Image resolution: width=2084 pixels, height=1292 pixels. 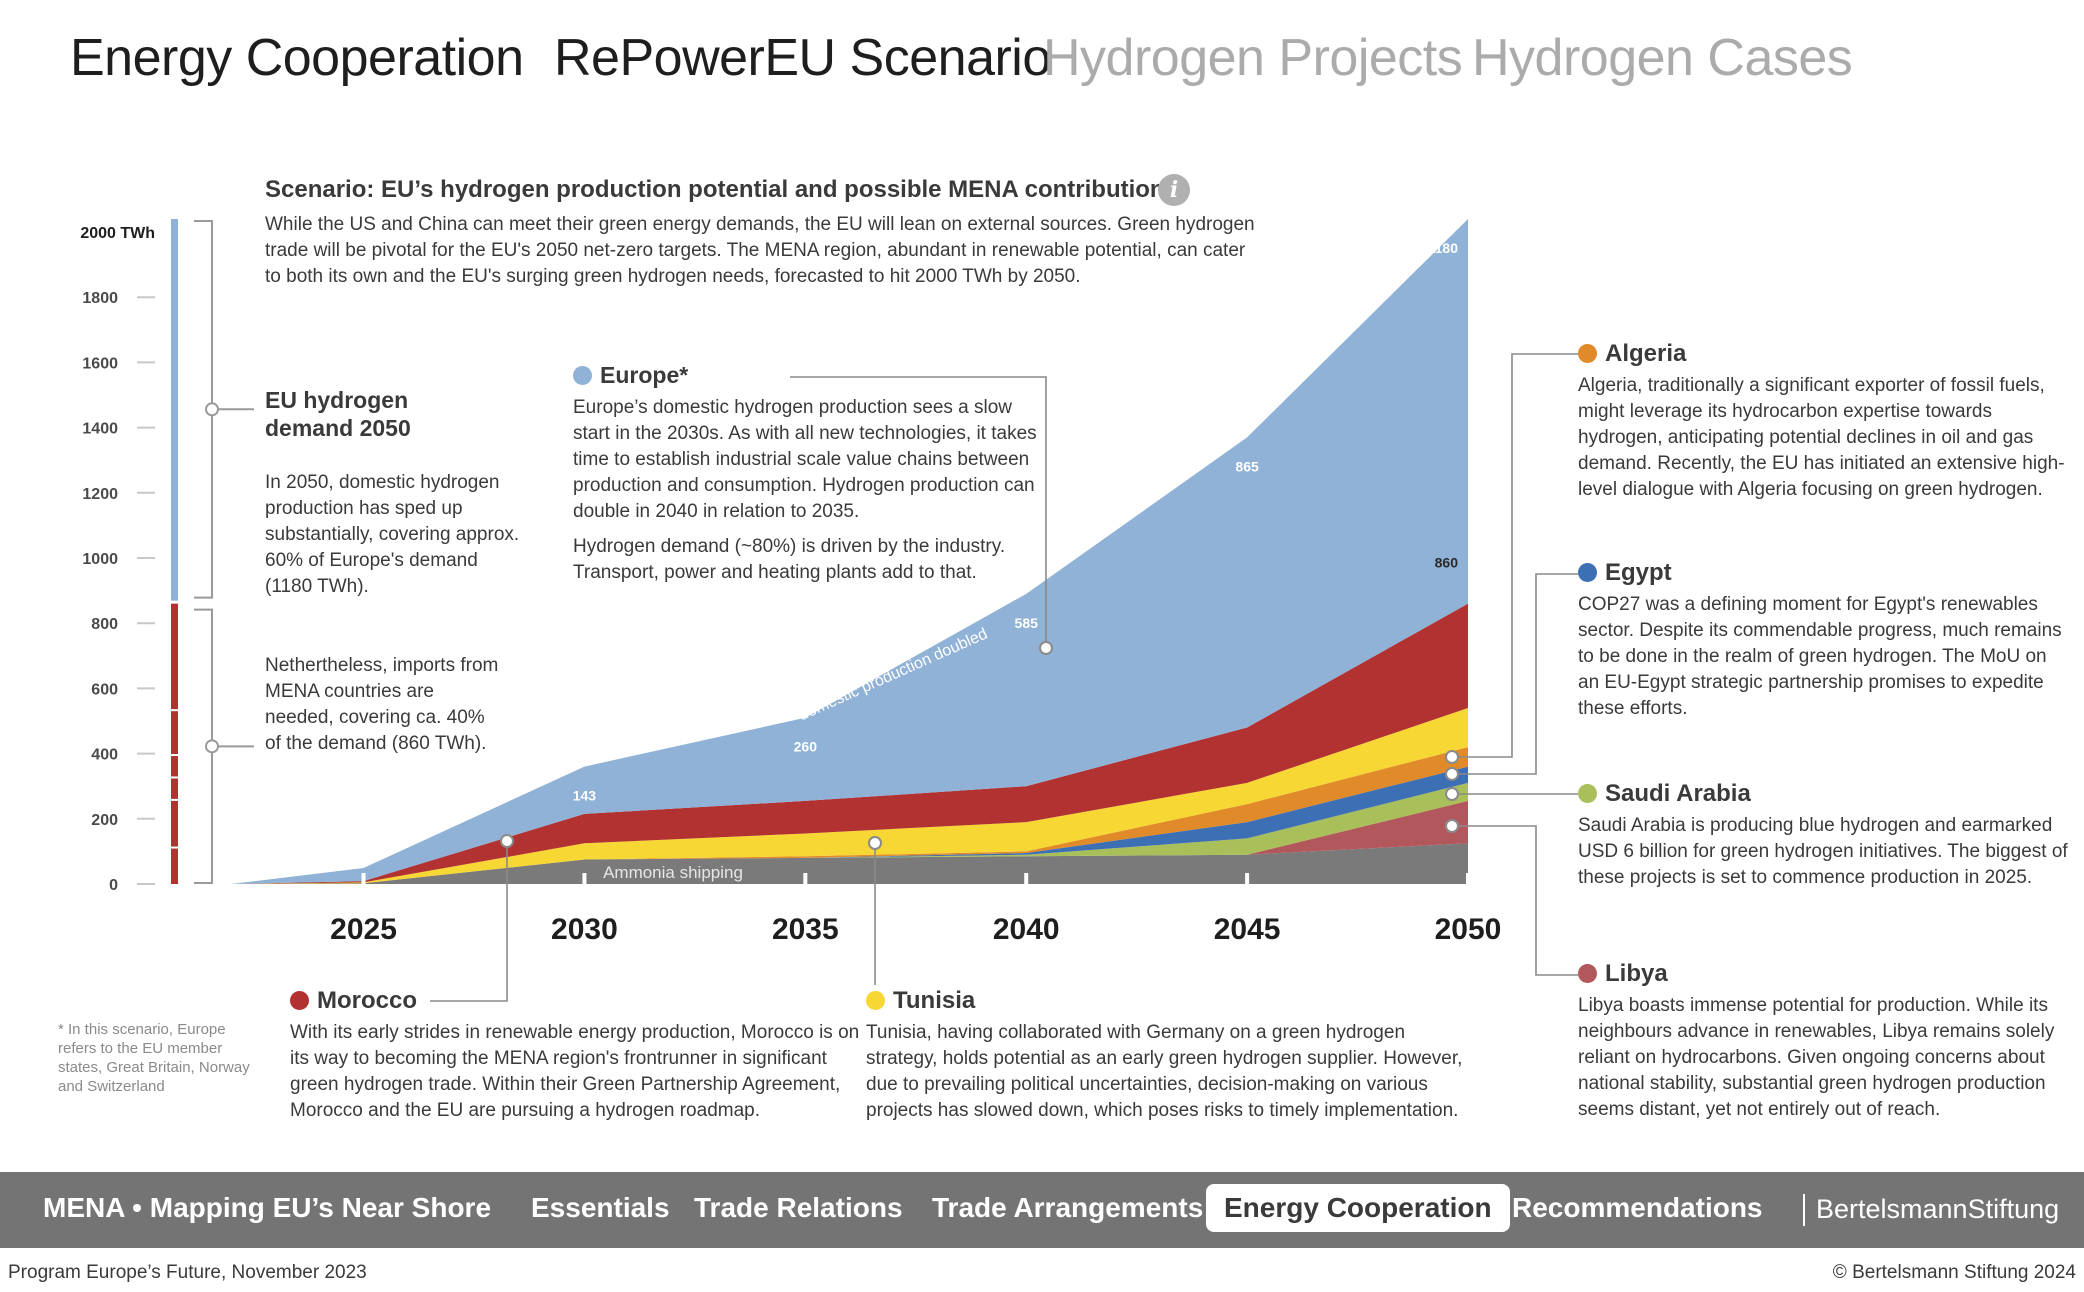 What do you see at coordinates (267, 1207) in the screenshot?
I see `nav-brand: MENA • Mapping EU’s Near Shore` at bounding box center [267, 1207].